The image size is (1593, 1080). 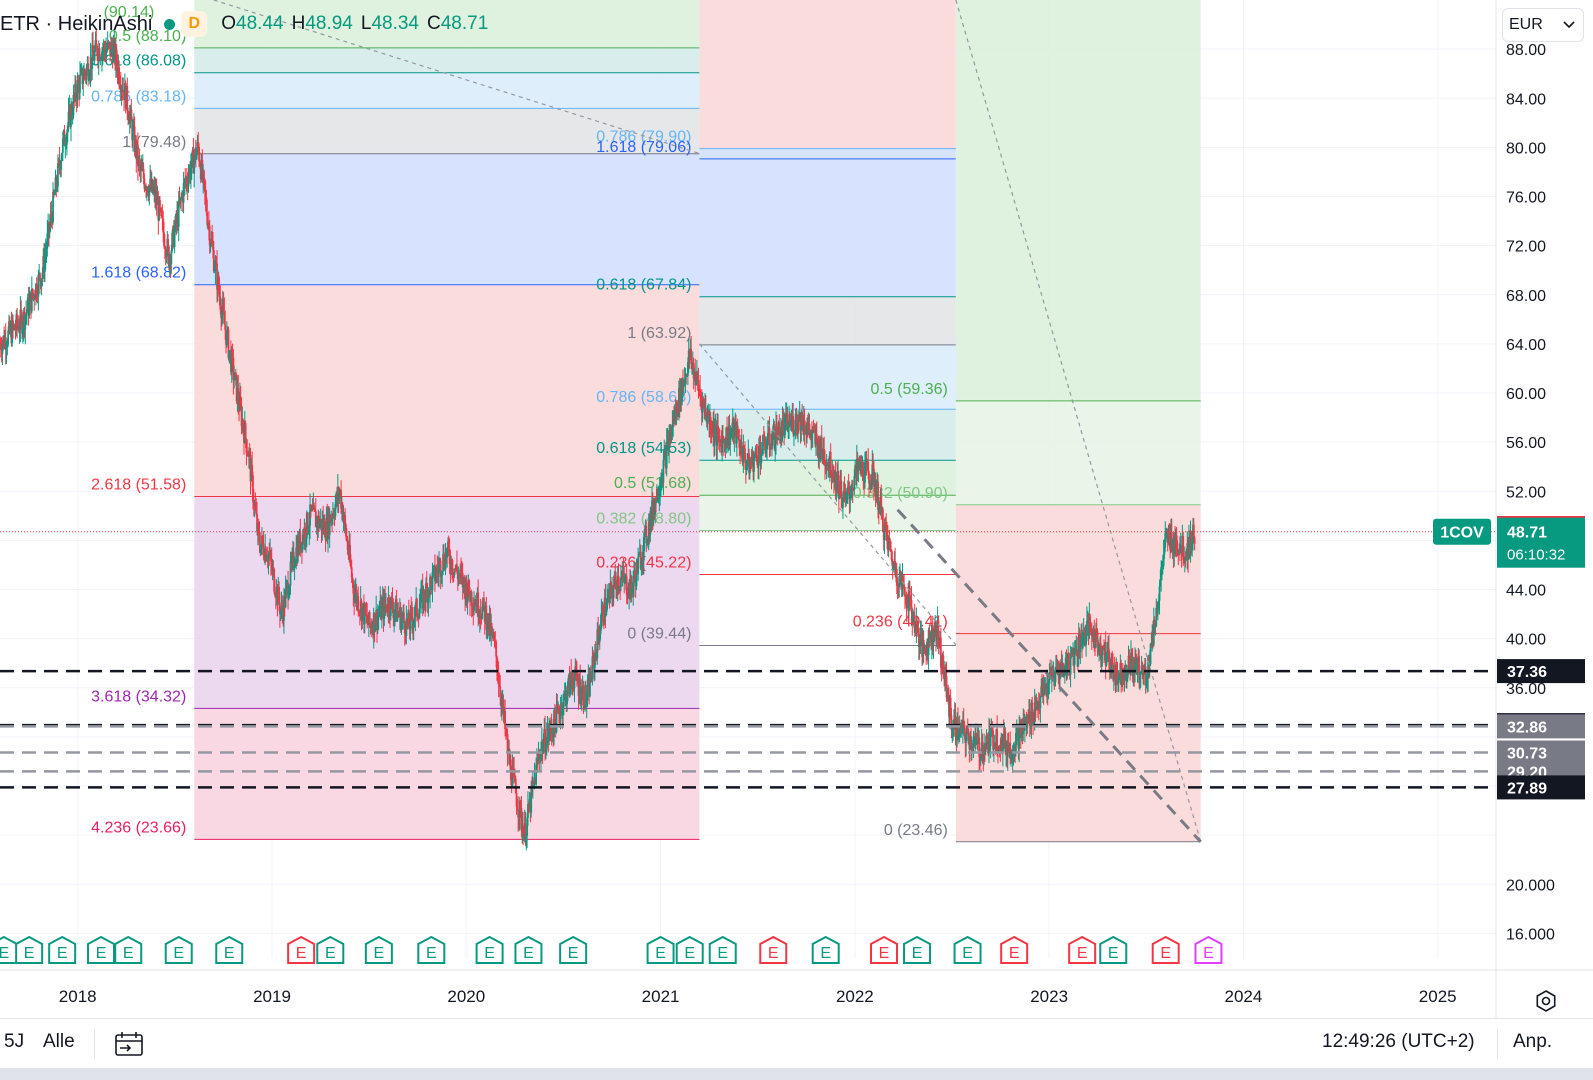 What do you see at coordinates (194, 24) in the screenshot?
I see `interval-badge: D` at bounding box center [194, 24].